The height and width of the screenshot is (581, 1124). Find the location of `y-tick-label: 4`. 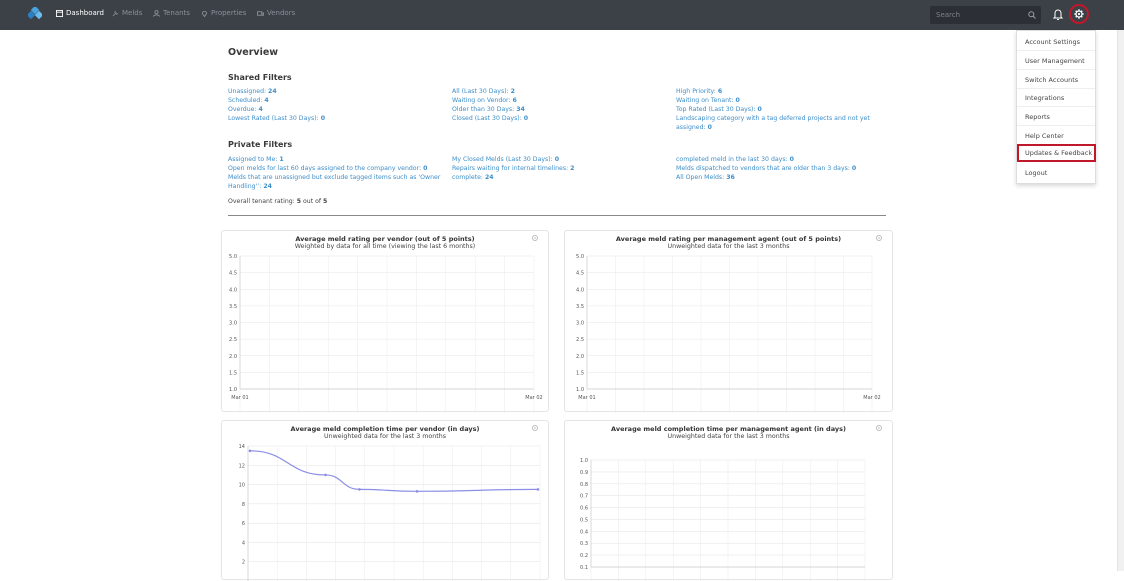

y-tick-label: 4 is located at coordinates (243, 543).